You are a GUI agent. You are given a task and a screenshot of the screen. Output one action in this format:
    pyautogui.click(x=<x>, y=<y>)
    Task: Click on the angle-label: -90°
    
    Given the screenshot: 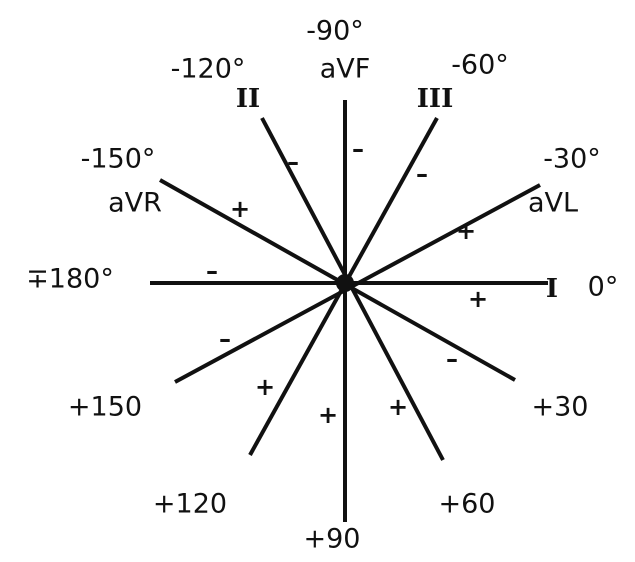 What is the action you would take?
    pyautogui.click(x=335, y=31)
    